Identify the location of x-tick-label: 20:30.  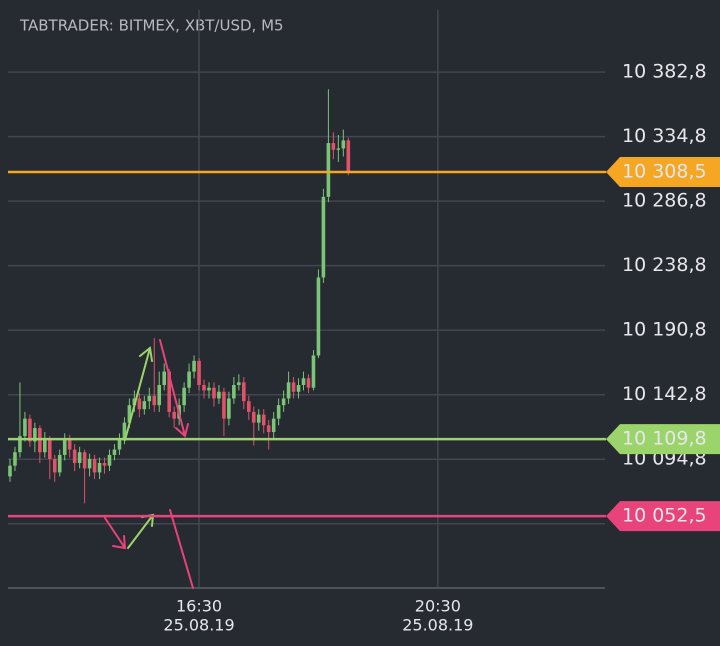
(438, 606).